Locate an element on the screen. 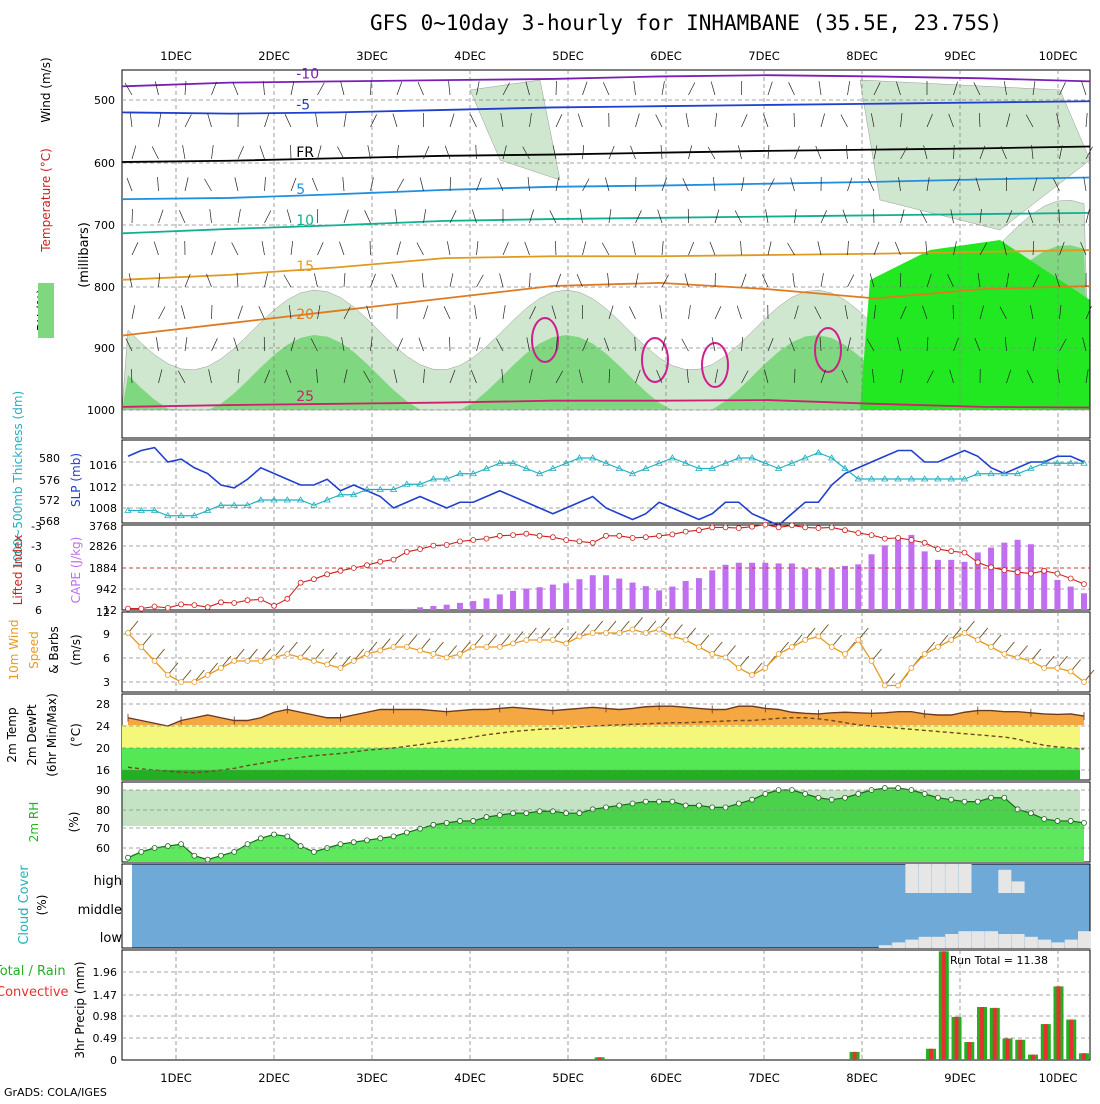 The image size is (1100, 1104). rh2m-tick-label: 60 is located at coordinates (103, 848).